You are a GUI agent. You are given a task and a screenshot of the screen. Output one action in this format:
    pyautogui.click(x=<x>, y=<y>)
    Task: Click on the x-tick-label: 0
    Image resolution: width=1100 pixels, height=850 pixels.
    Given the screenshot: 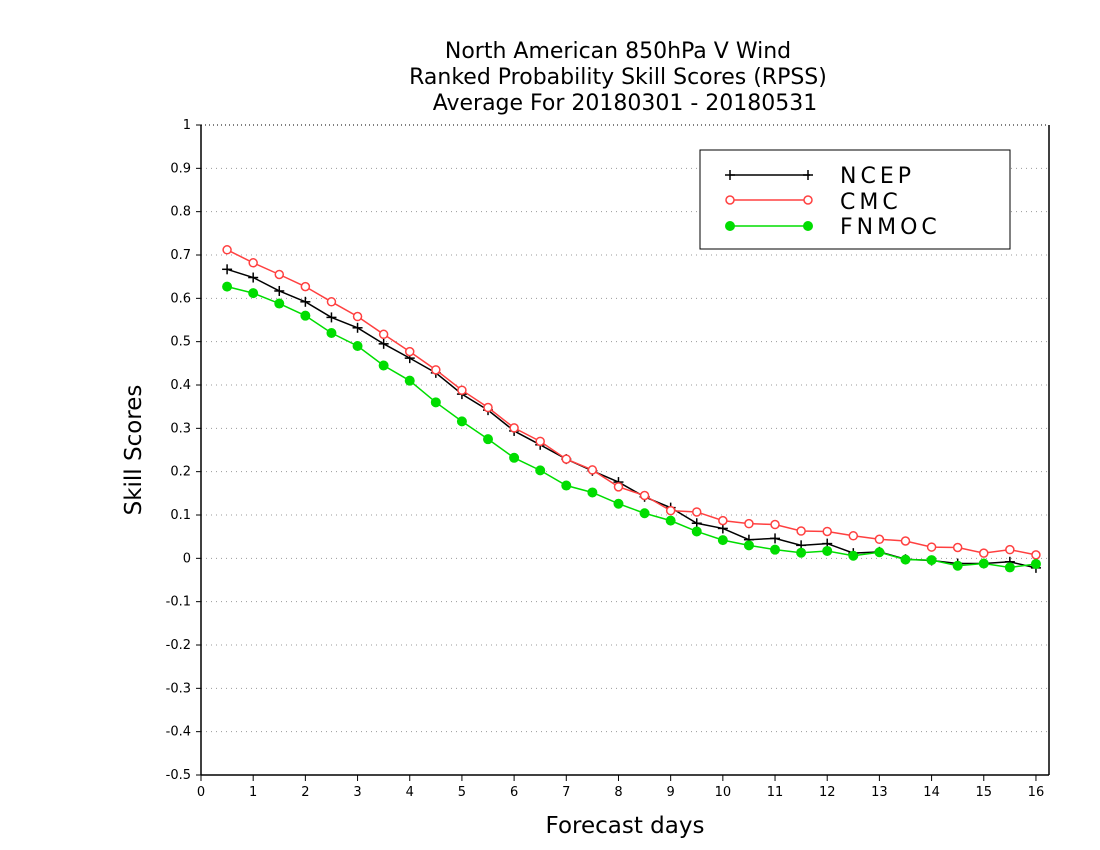 What is the action you would take?
    pyautogui.click(x=201, y=792)
    